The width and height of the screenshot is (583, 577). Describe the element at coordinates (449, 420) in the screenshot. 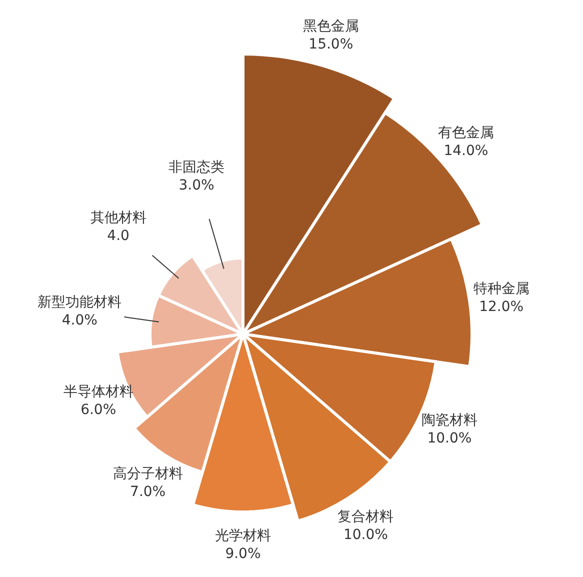

I see `category-label: 陶瓷材料` at that location.